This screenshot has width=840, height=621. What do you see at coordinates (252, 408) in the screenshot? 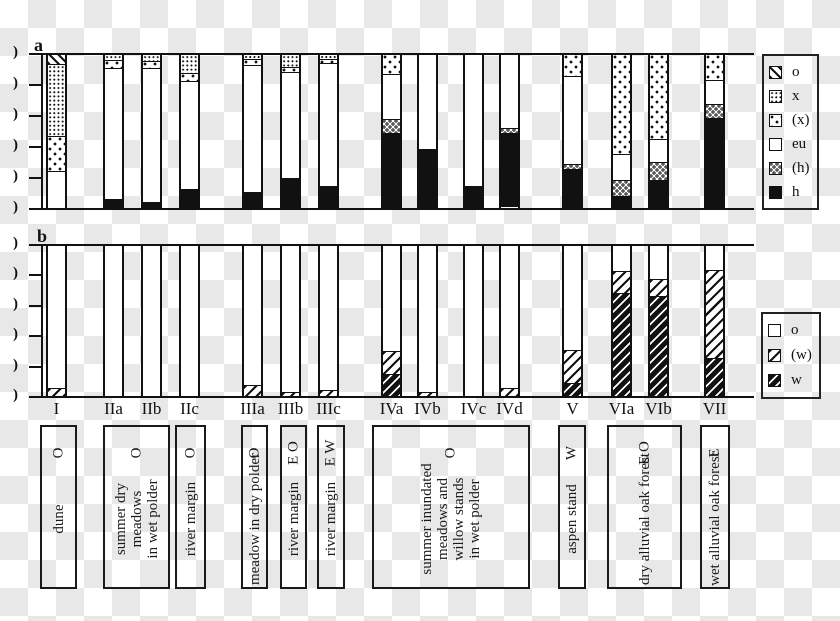
I see `x-axis-label-IIIa: IIIa` at bounding box center [252, 408].